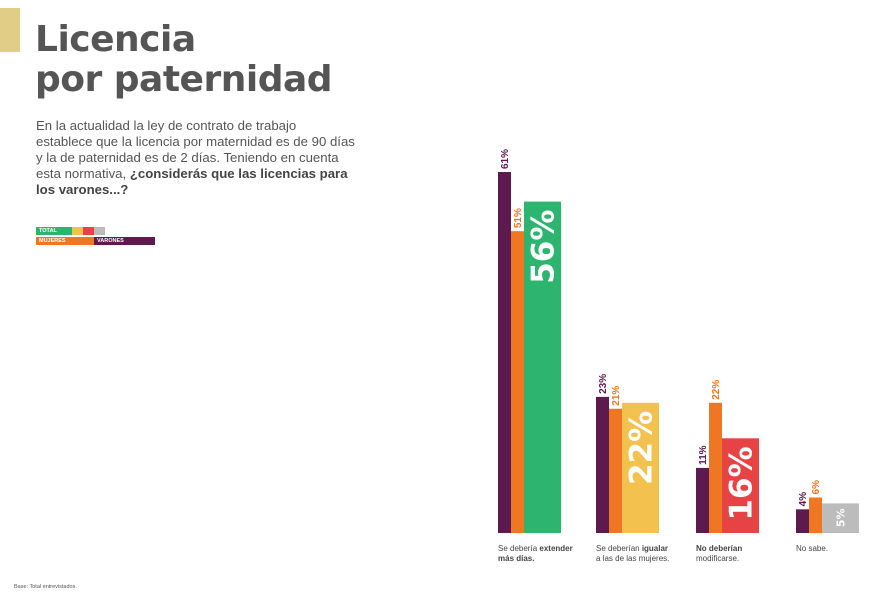  What do you see at coordinates (603, 384) in the screenshot?
I see `data-label-varones: 23%` at bounding box center [603, 384].